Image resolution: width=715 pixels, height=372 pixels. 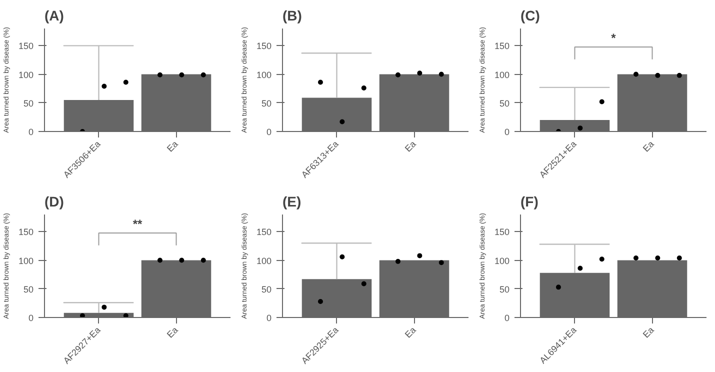 What do you see at coordinates (529, 202) in the screenshot?
I see `chart-title: (F)` at bounding box center [529, 202].